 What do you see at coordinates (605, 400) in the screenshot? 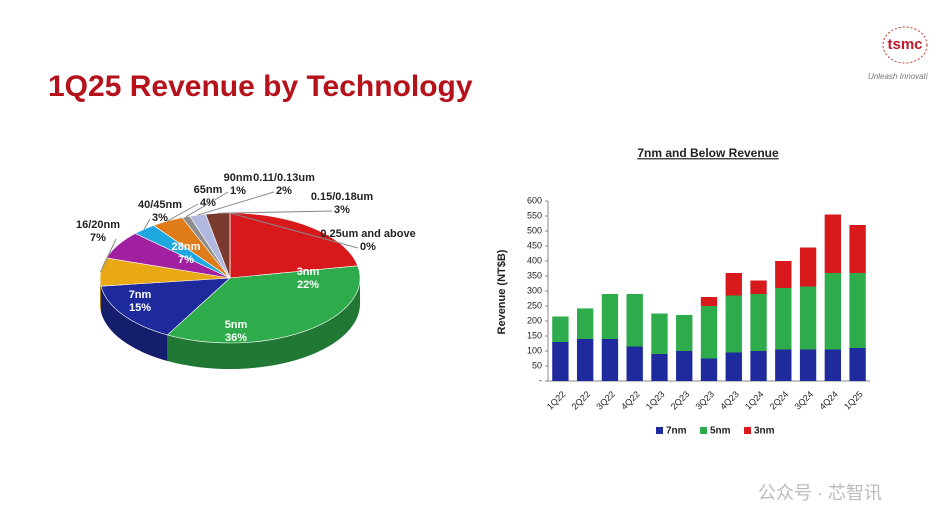
I see `x-tick-label: 3Q22` at bounding box center [605, 400].